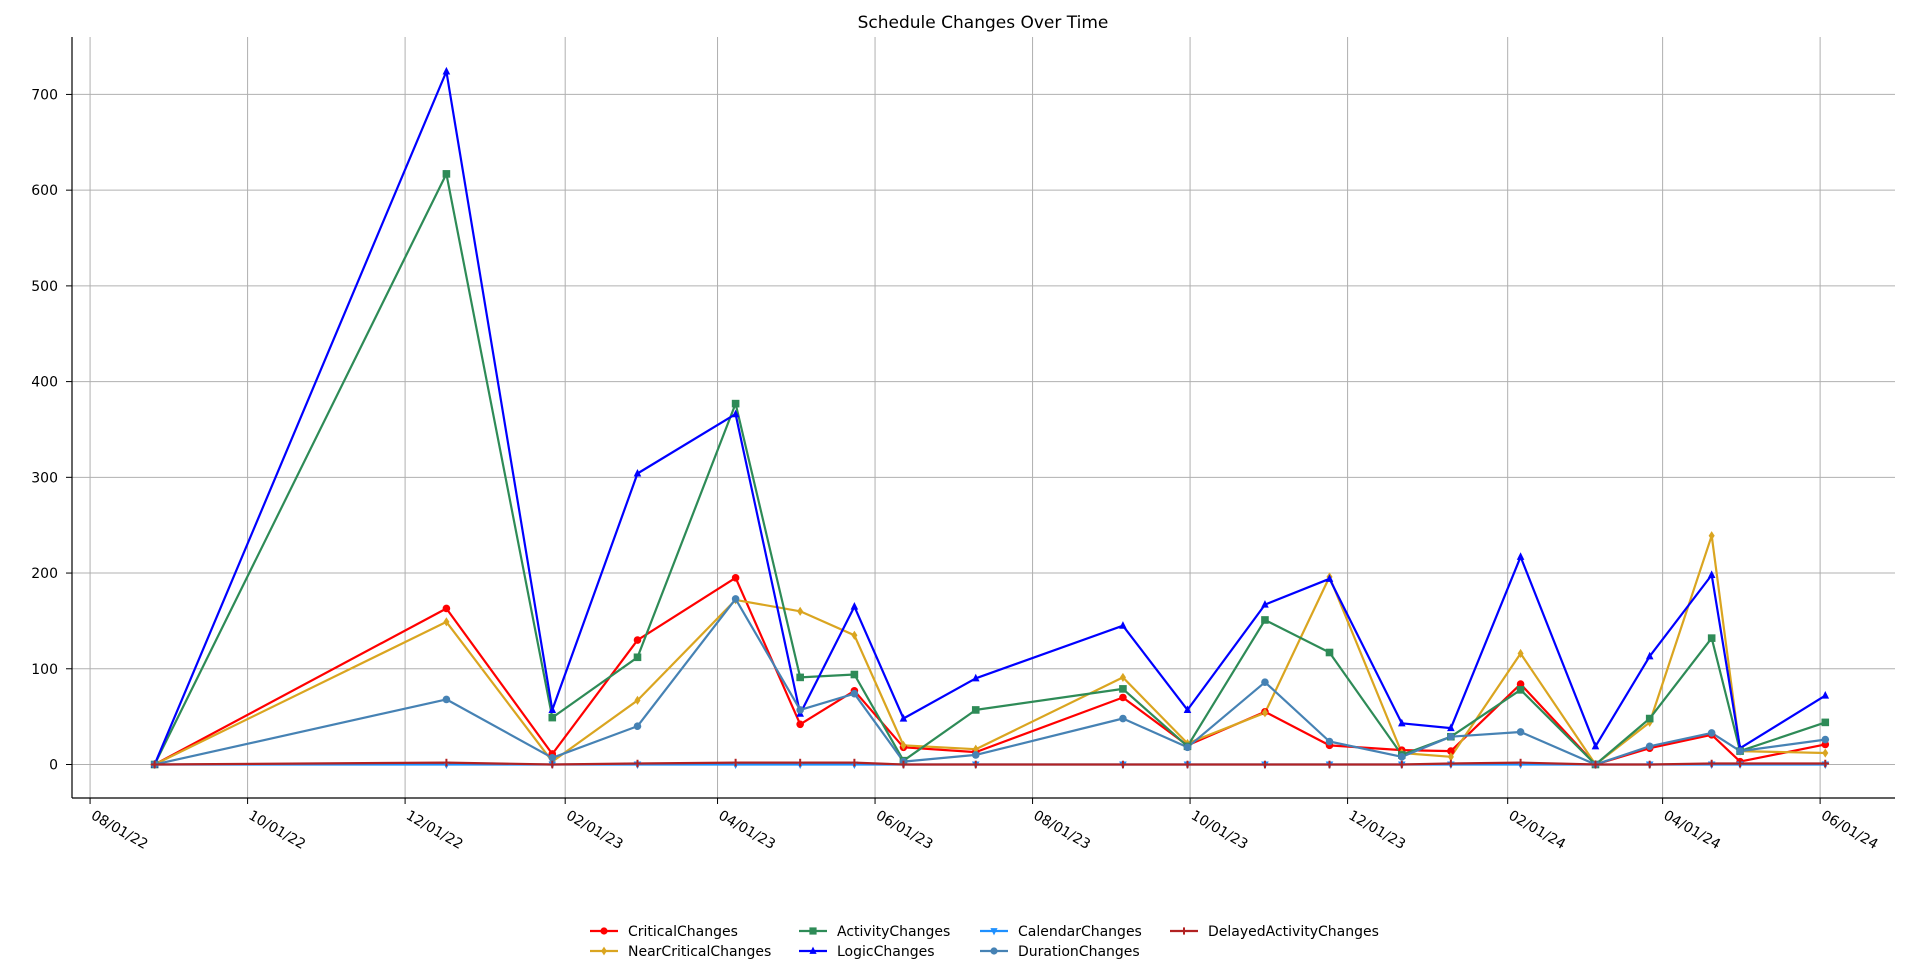 The width and height of the screenshot is (1920, 979). I want to click on legend-label: CalendarChanges, so click(1080, 932).